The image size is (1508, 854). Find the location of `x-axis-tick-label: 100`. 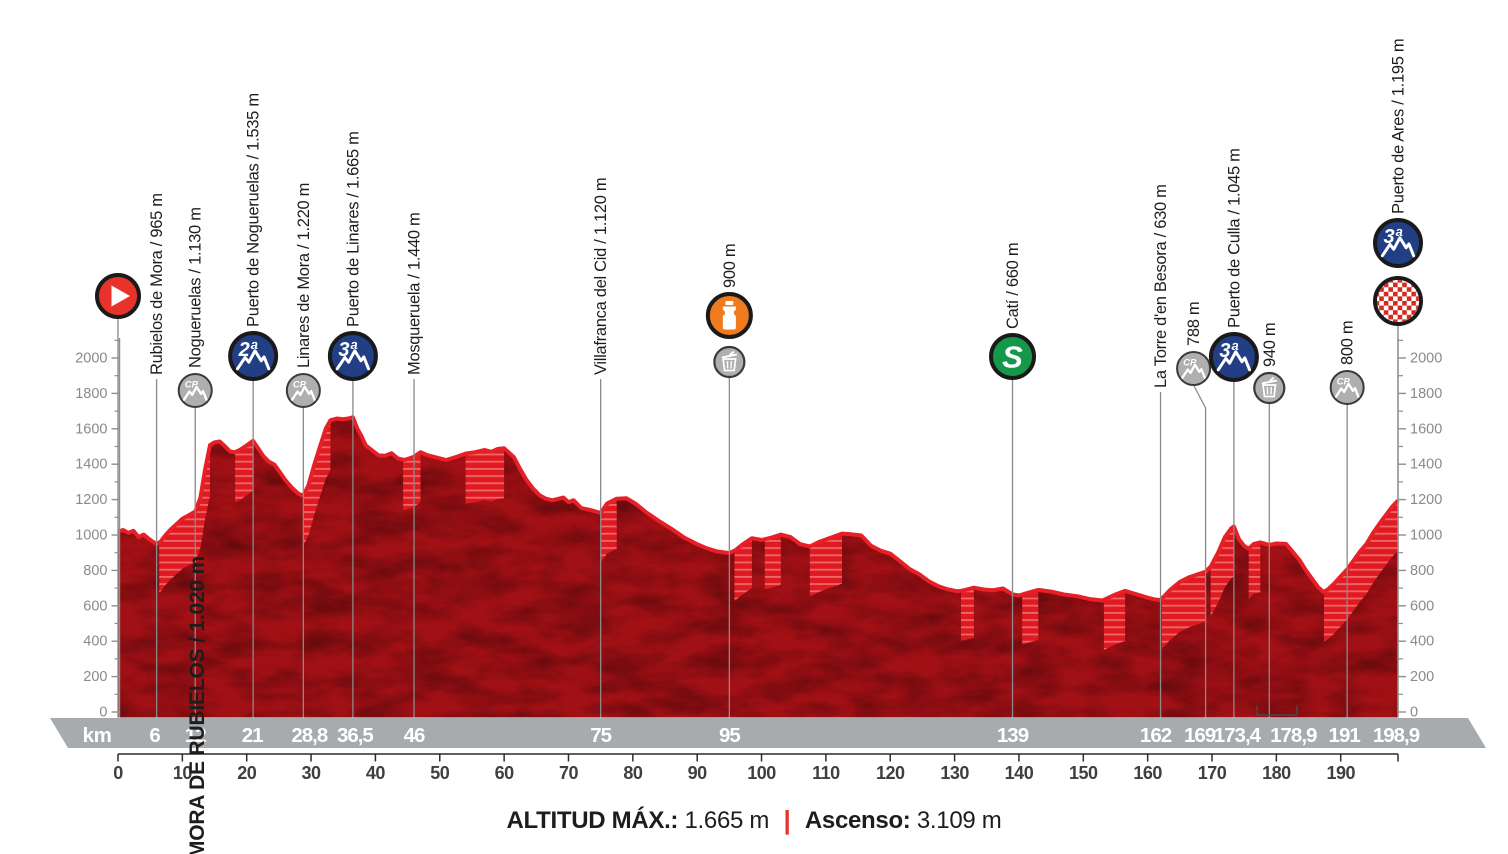

x-axis-tick-label: 100 is located at coordinates (761, 773).